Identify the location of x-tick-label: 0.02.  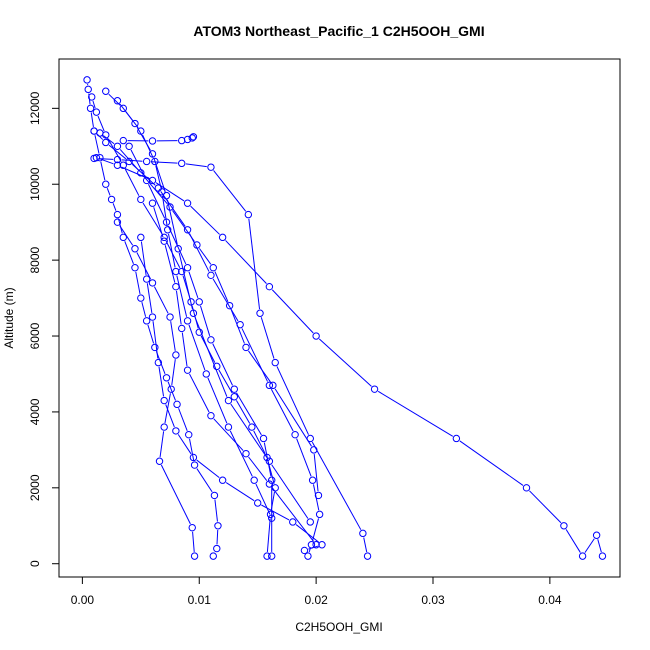
(316, 600).